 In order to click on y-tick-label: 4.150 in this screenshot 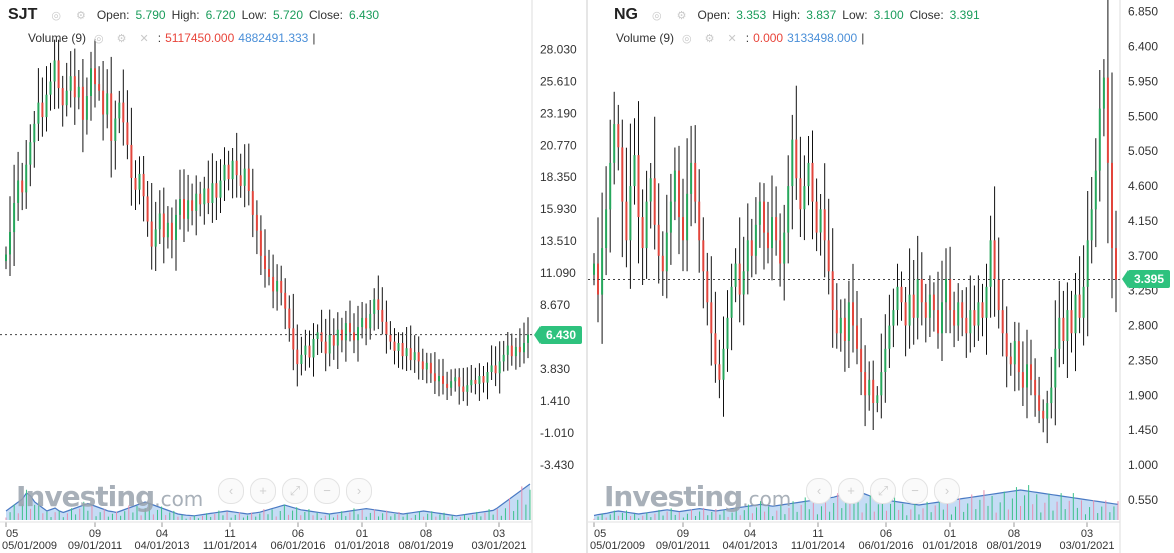, I will do `click(1143, 221)`.